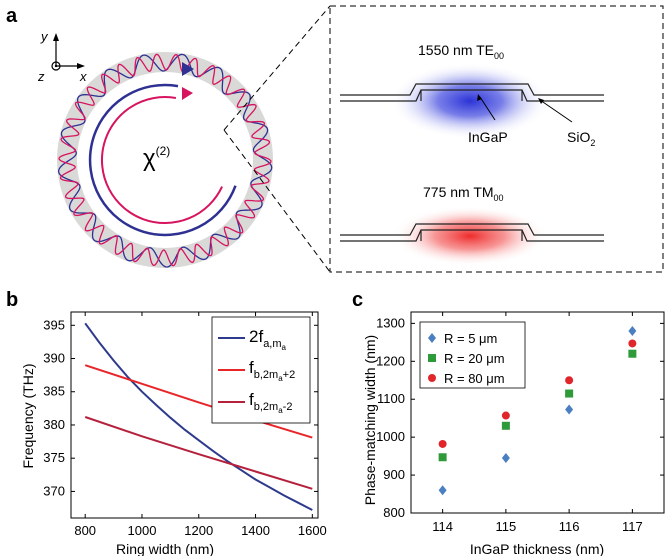  Describe the element at coordinates (394, 474) in the screenshot. I see `y-tick-label: 900` at that location.